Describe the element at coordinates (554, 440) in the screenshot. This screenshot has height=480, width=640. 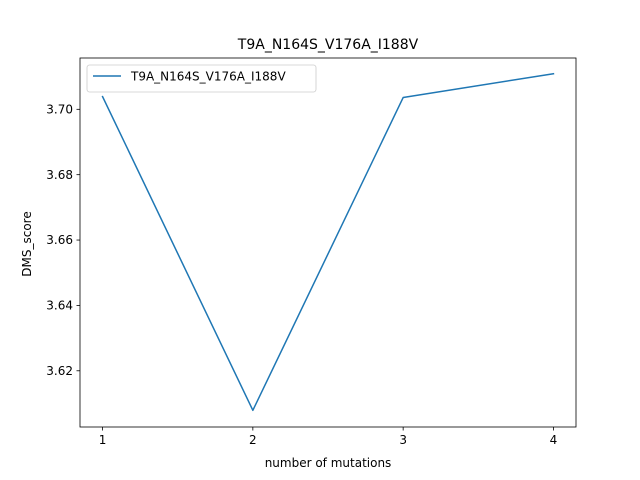
I see `x-tick-label: 4` at that location.